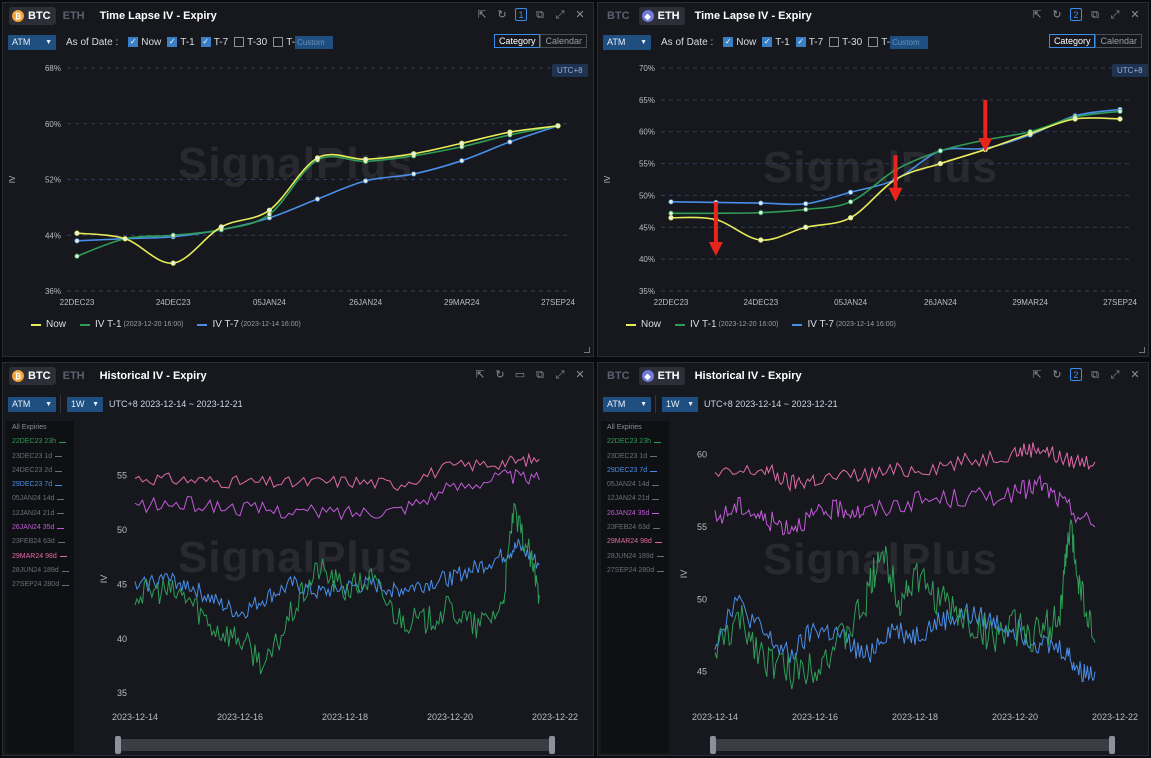  I want to click on expiry-label: 28JUN24 189d, so click(35, 570).